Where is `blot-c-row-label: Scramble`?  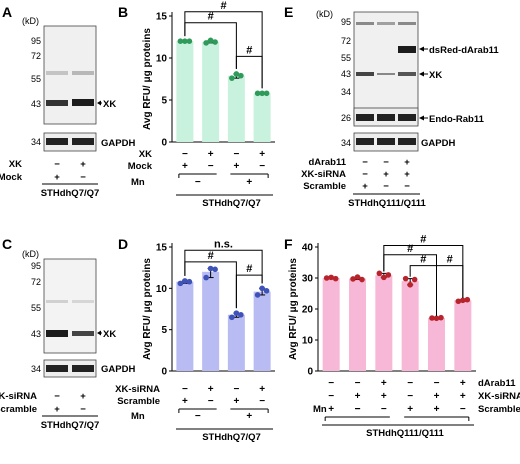
blot-c-row-label: Scramble is located at coordinates (18, 409).